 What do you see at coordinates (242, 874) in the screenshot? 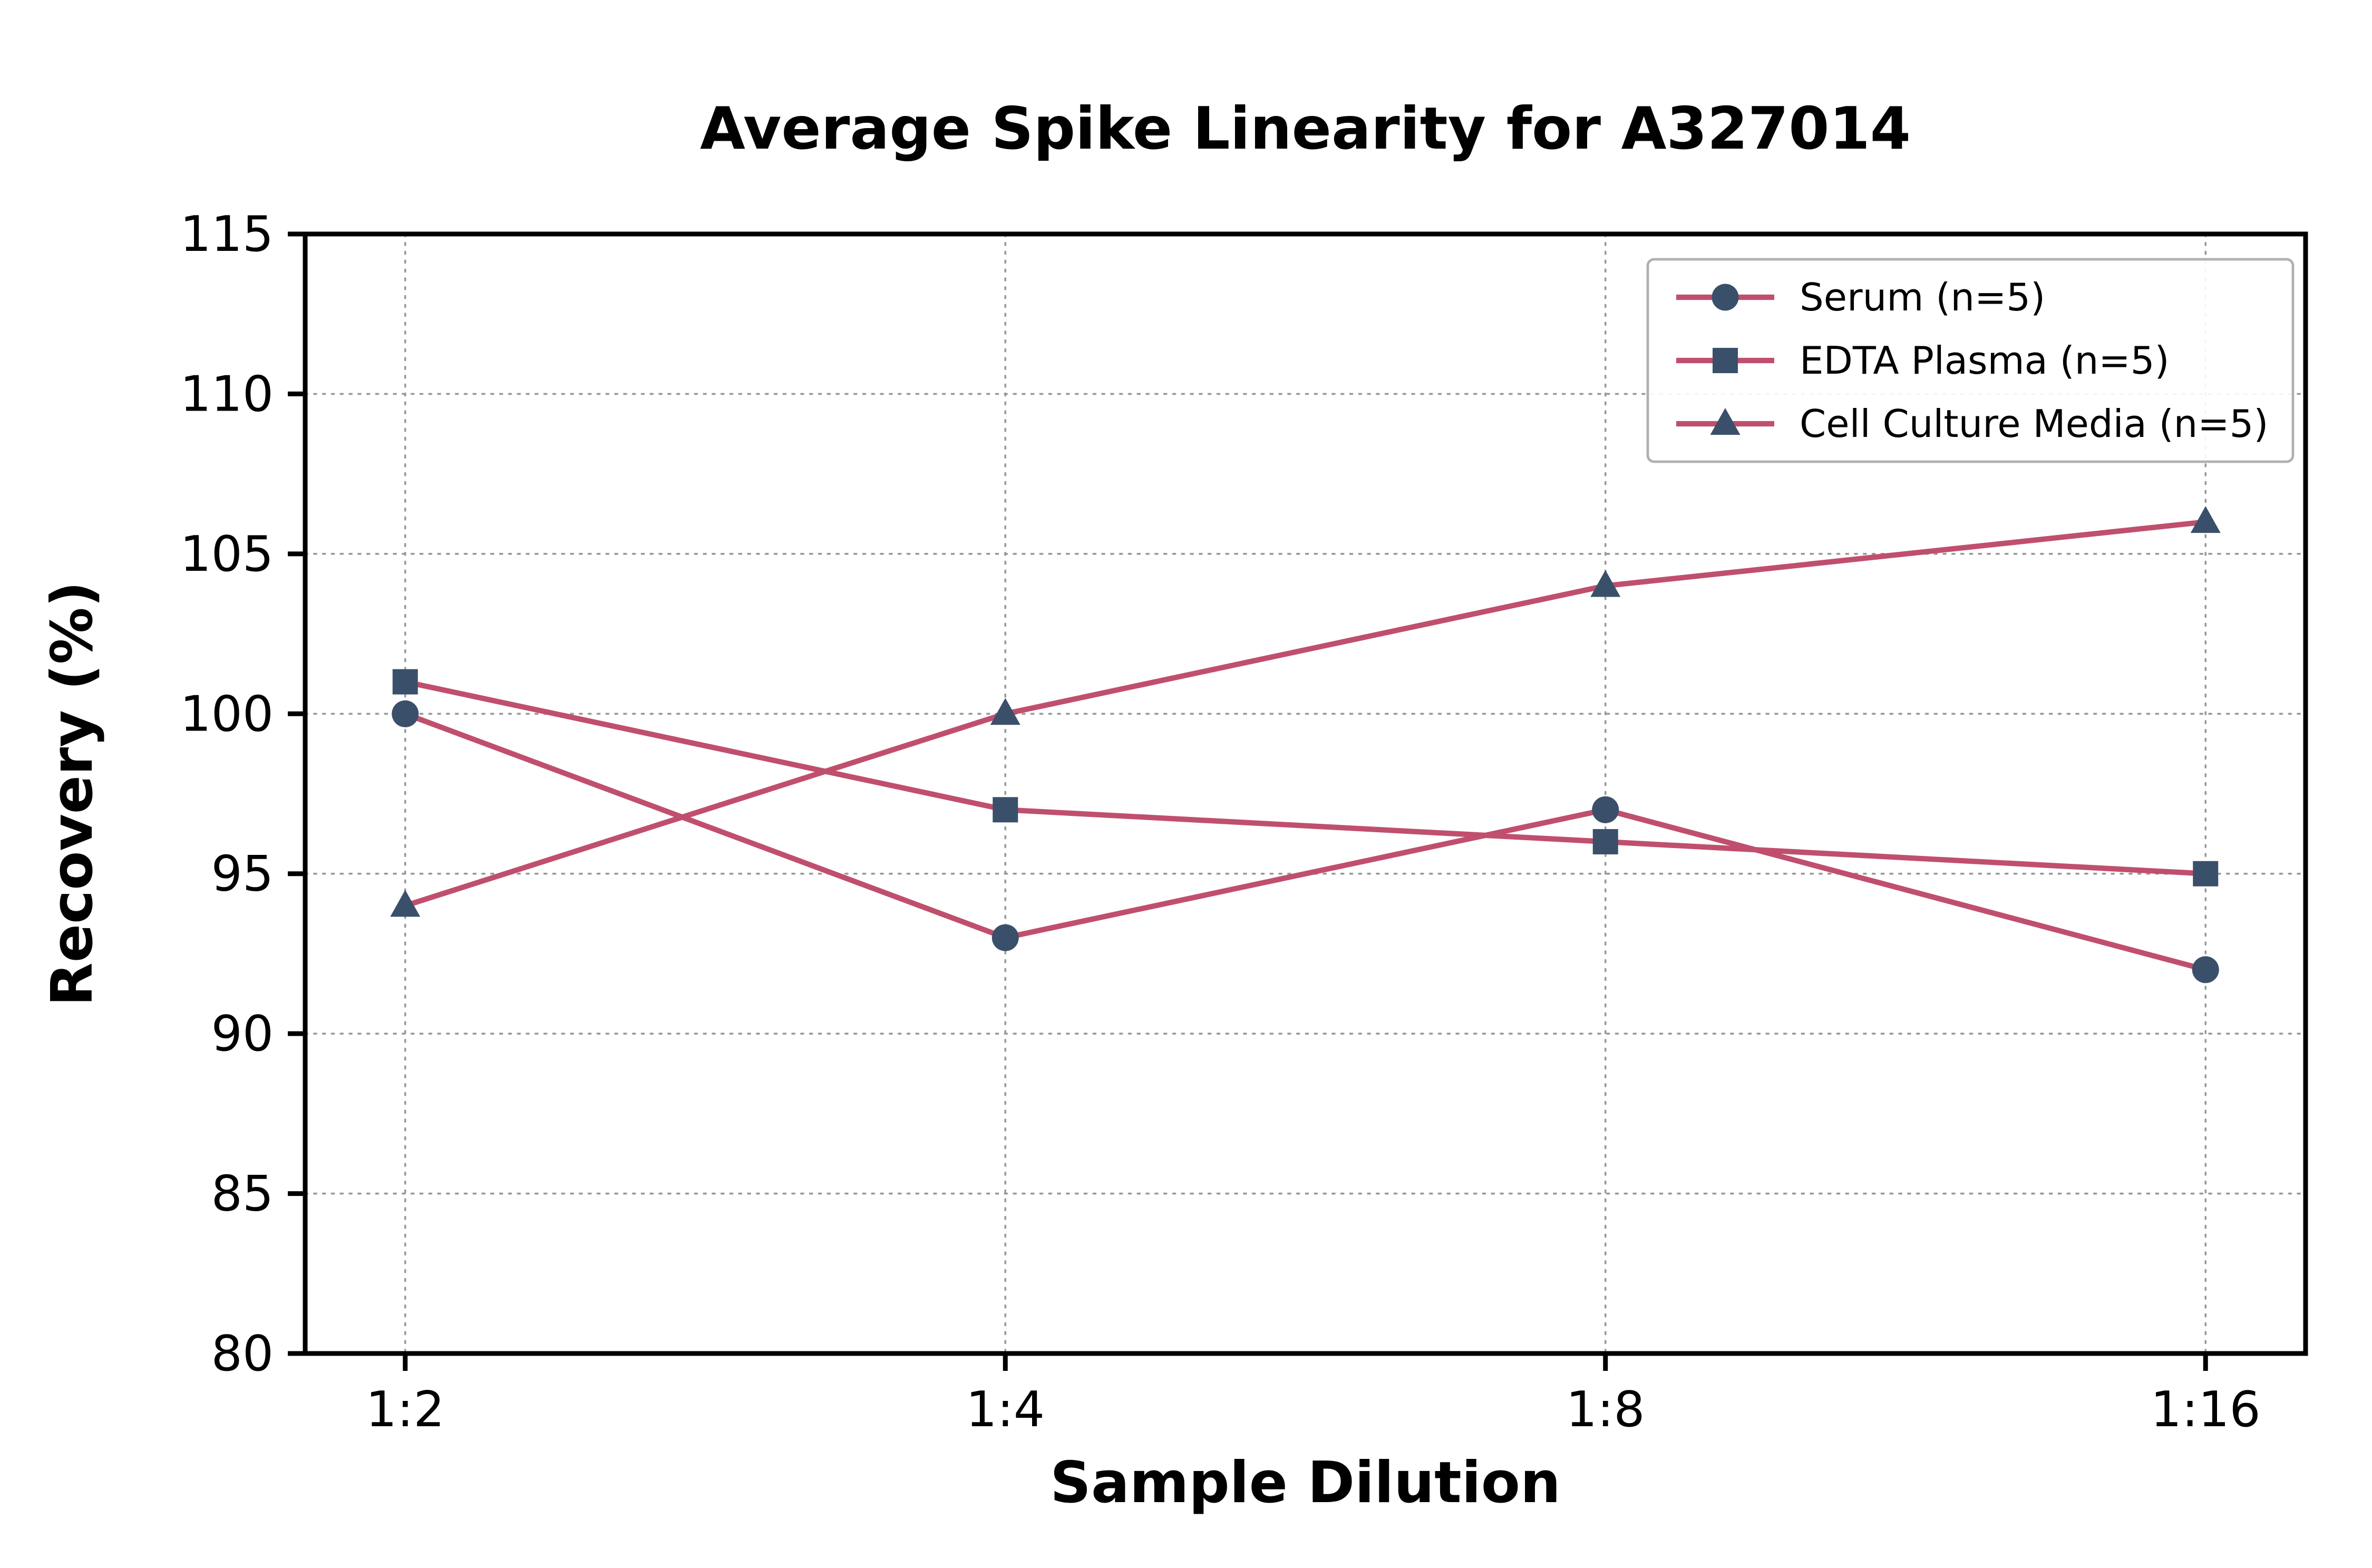
I see `y-tick-label: 95` at bounding box center [242, 874].